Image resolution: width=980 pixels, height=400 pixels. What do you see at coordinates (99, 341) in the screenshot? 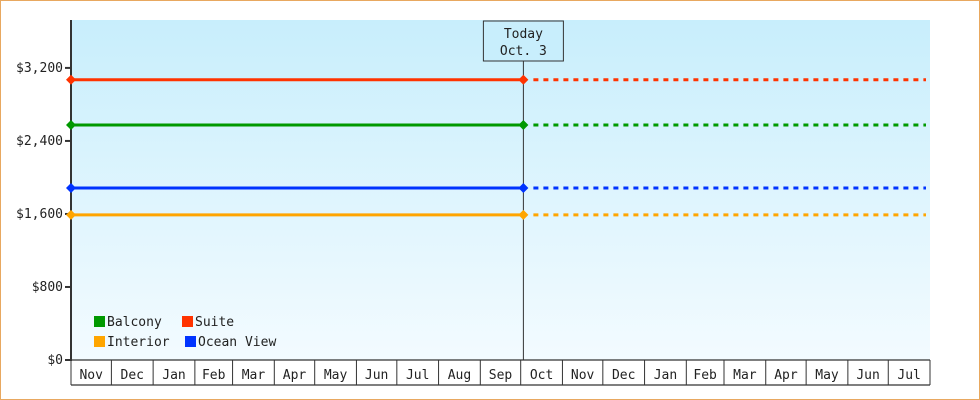
I see `legend-swatch-interior` at bounding box center [99, 341].